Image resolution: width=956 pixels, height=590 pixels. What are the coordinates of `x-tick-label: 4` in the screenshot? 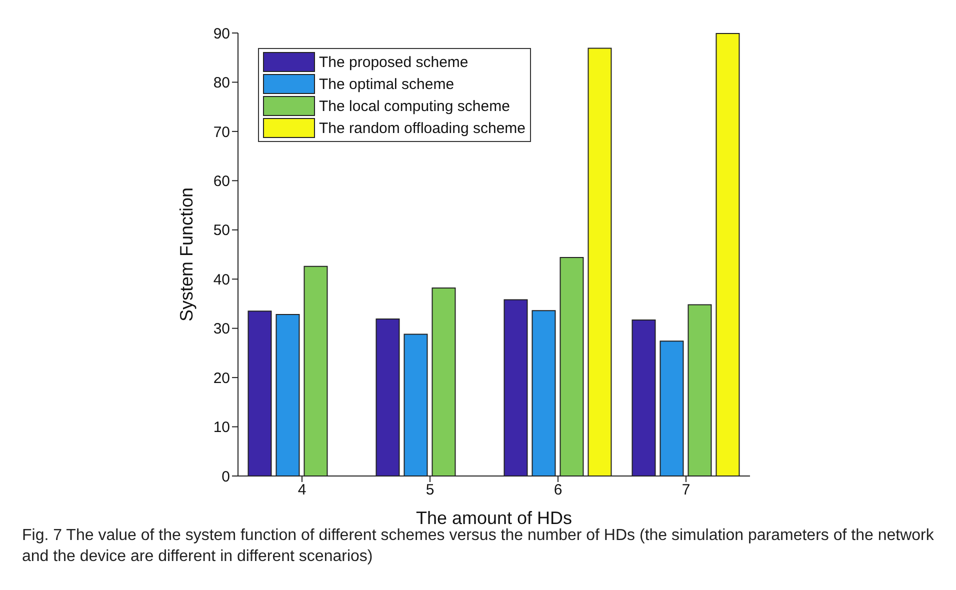 It's located at (302, 490).